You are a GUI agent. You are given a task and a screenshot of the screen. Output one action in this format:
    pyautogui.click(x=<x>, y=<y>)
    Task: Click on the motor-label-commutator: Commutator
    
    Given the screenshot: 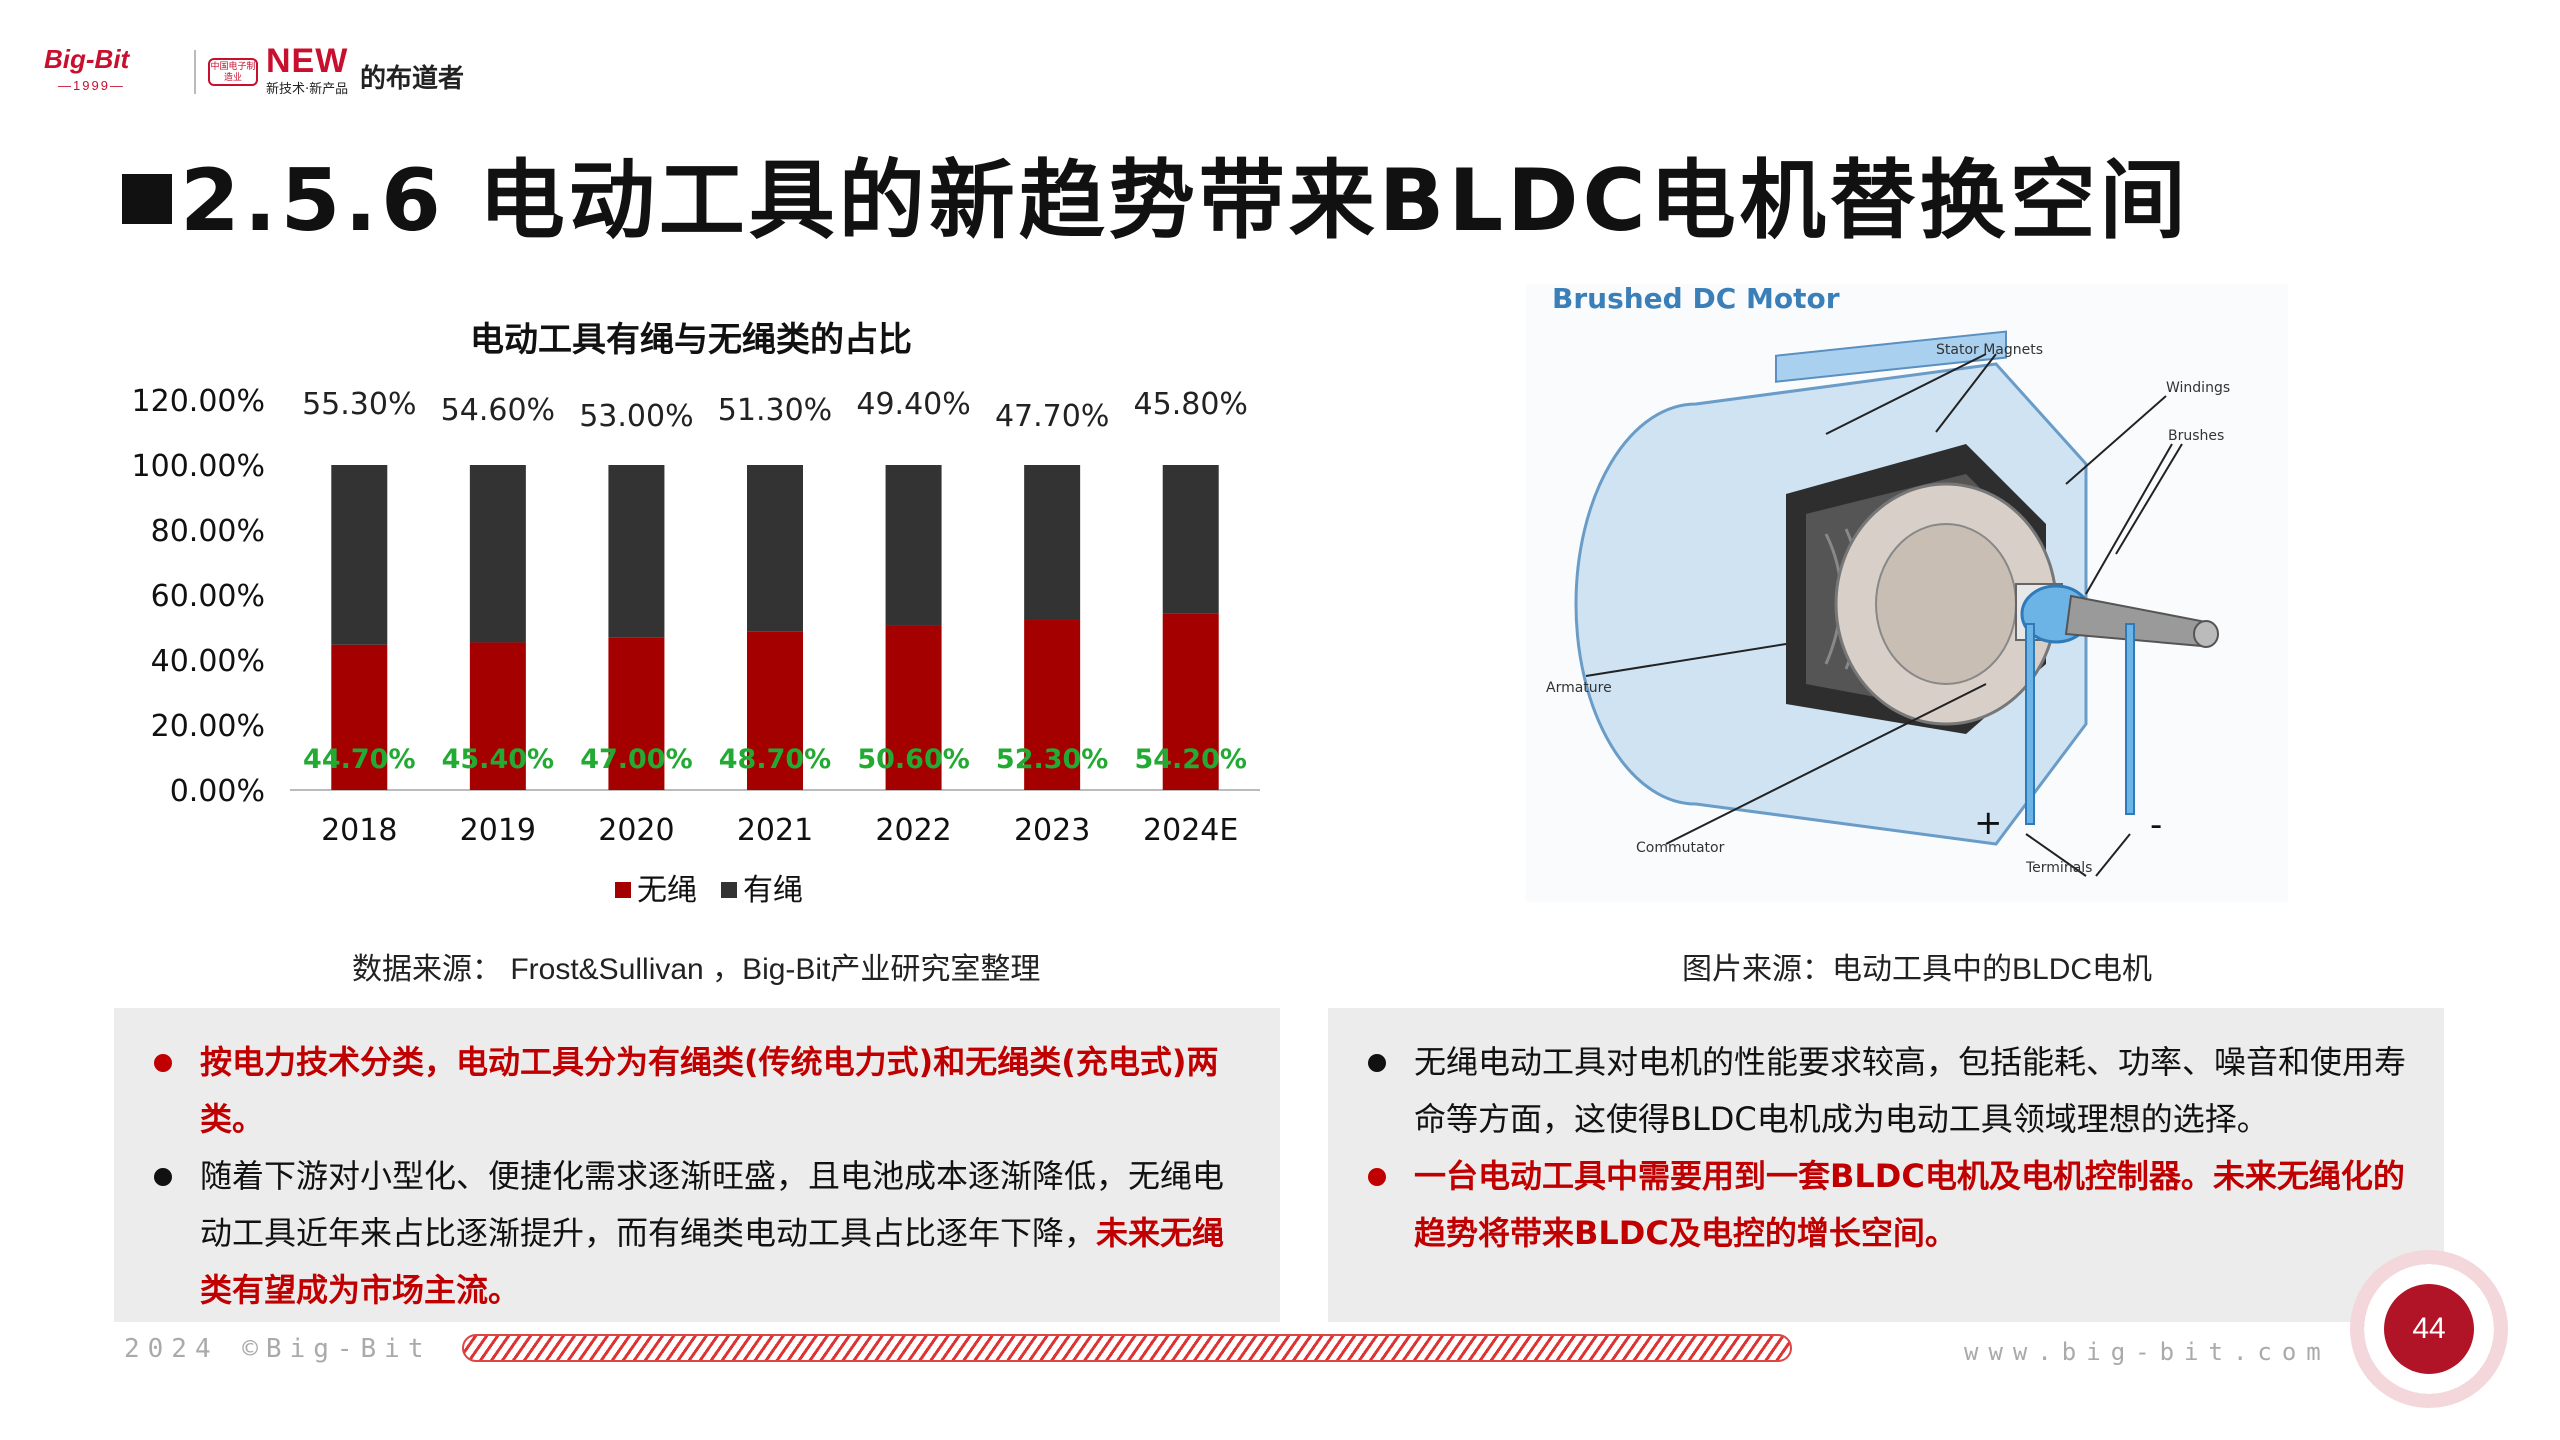 What is the action you would take?
    pyautogui.click(x=1680, y=848)
    